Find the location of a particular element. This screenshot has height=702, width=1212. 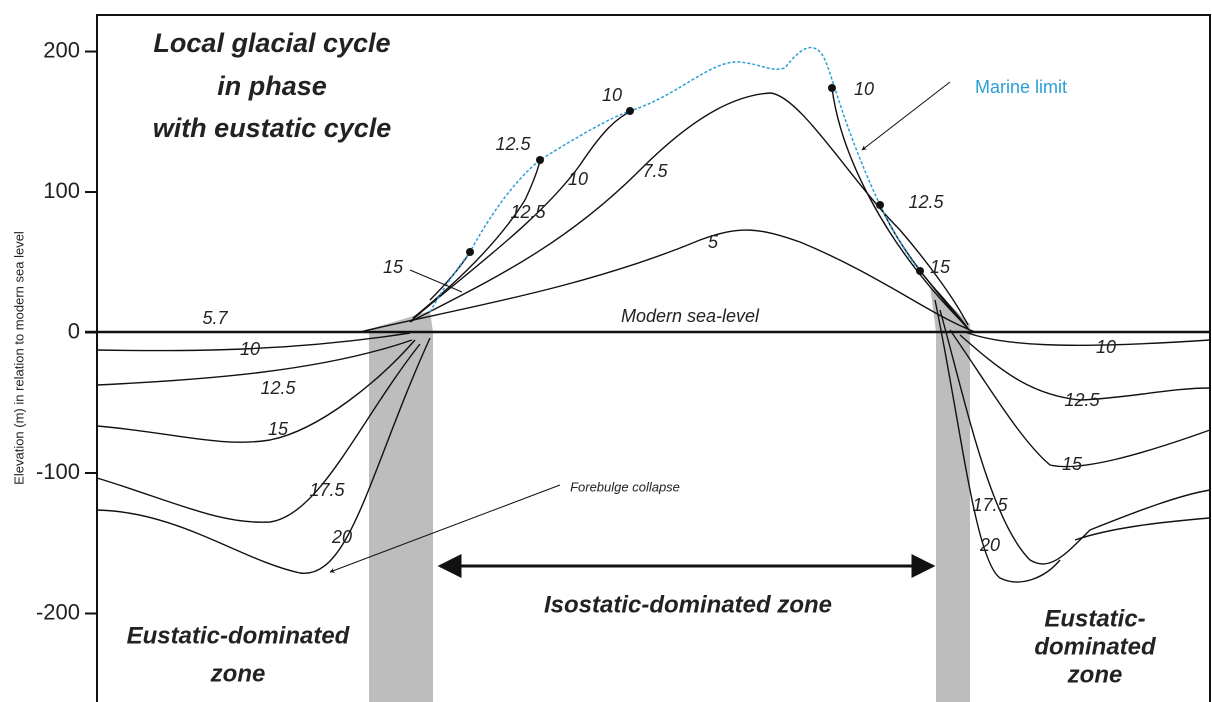

zone-label: dominated is located at coordinates (1095, 646).